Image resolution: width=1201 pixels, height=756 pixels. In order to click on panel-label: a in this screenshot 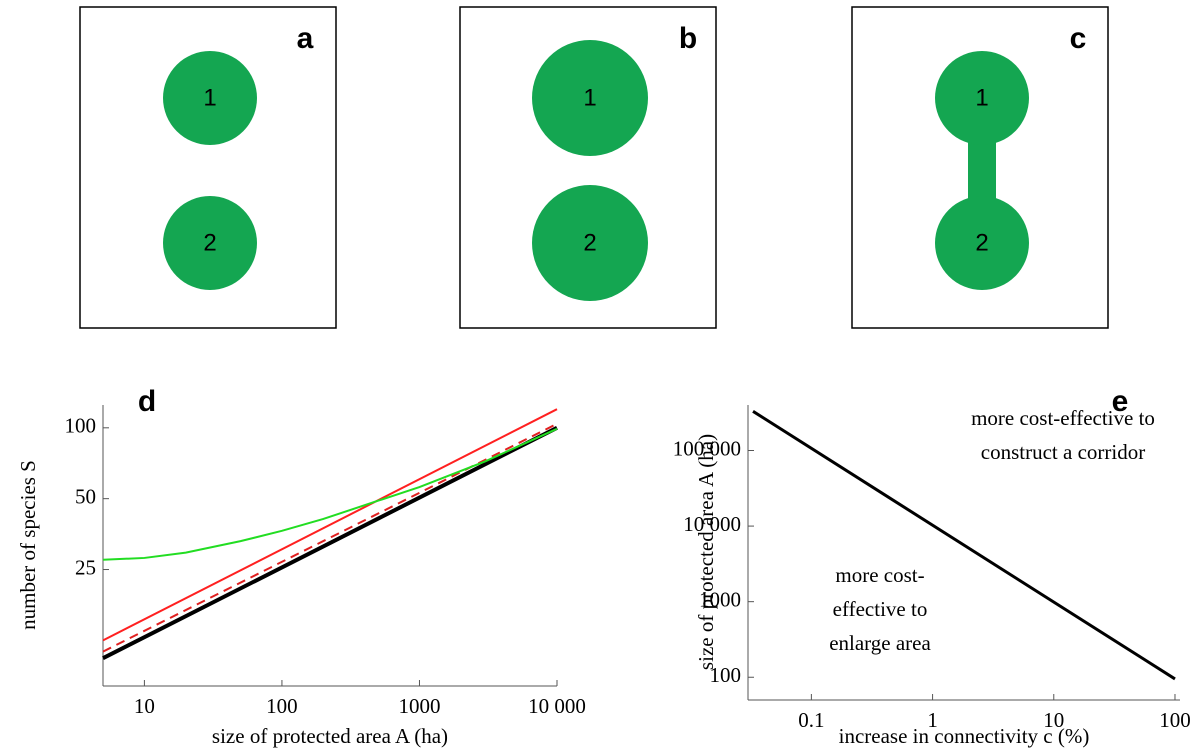, I will do `click(305, 38)`.